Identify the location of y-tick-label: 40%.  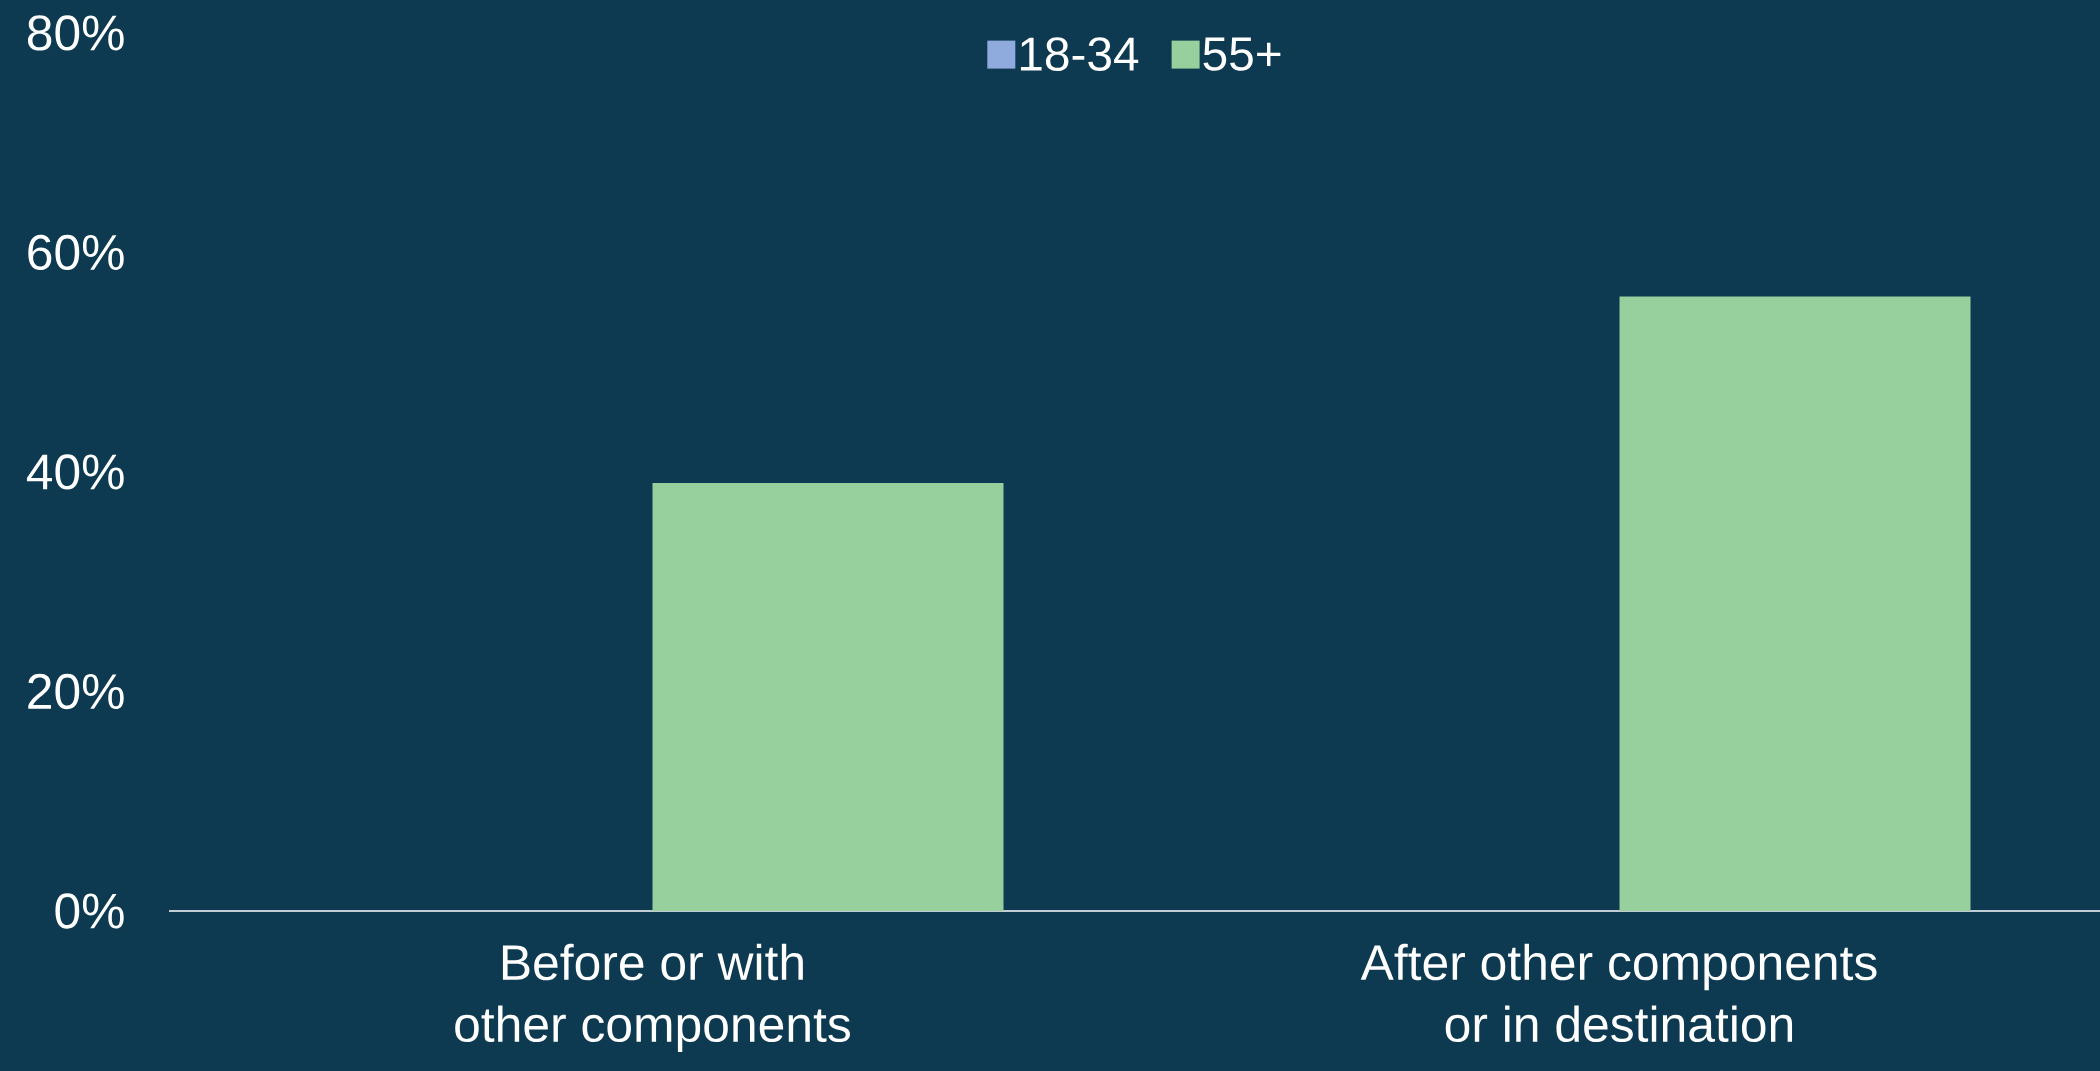
(75, 472).